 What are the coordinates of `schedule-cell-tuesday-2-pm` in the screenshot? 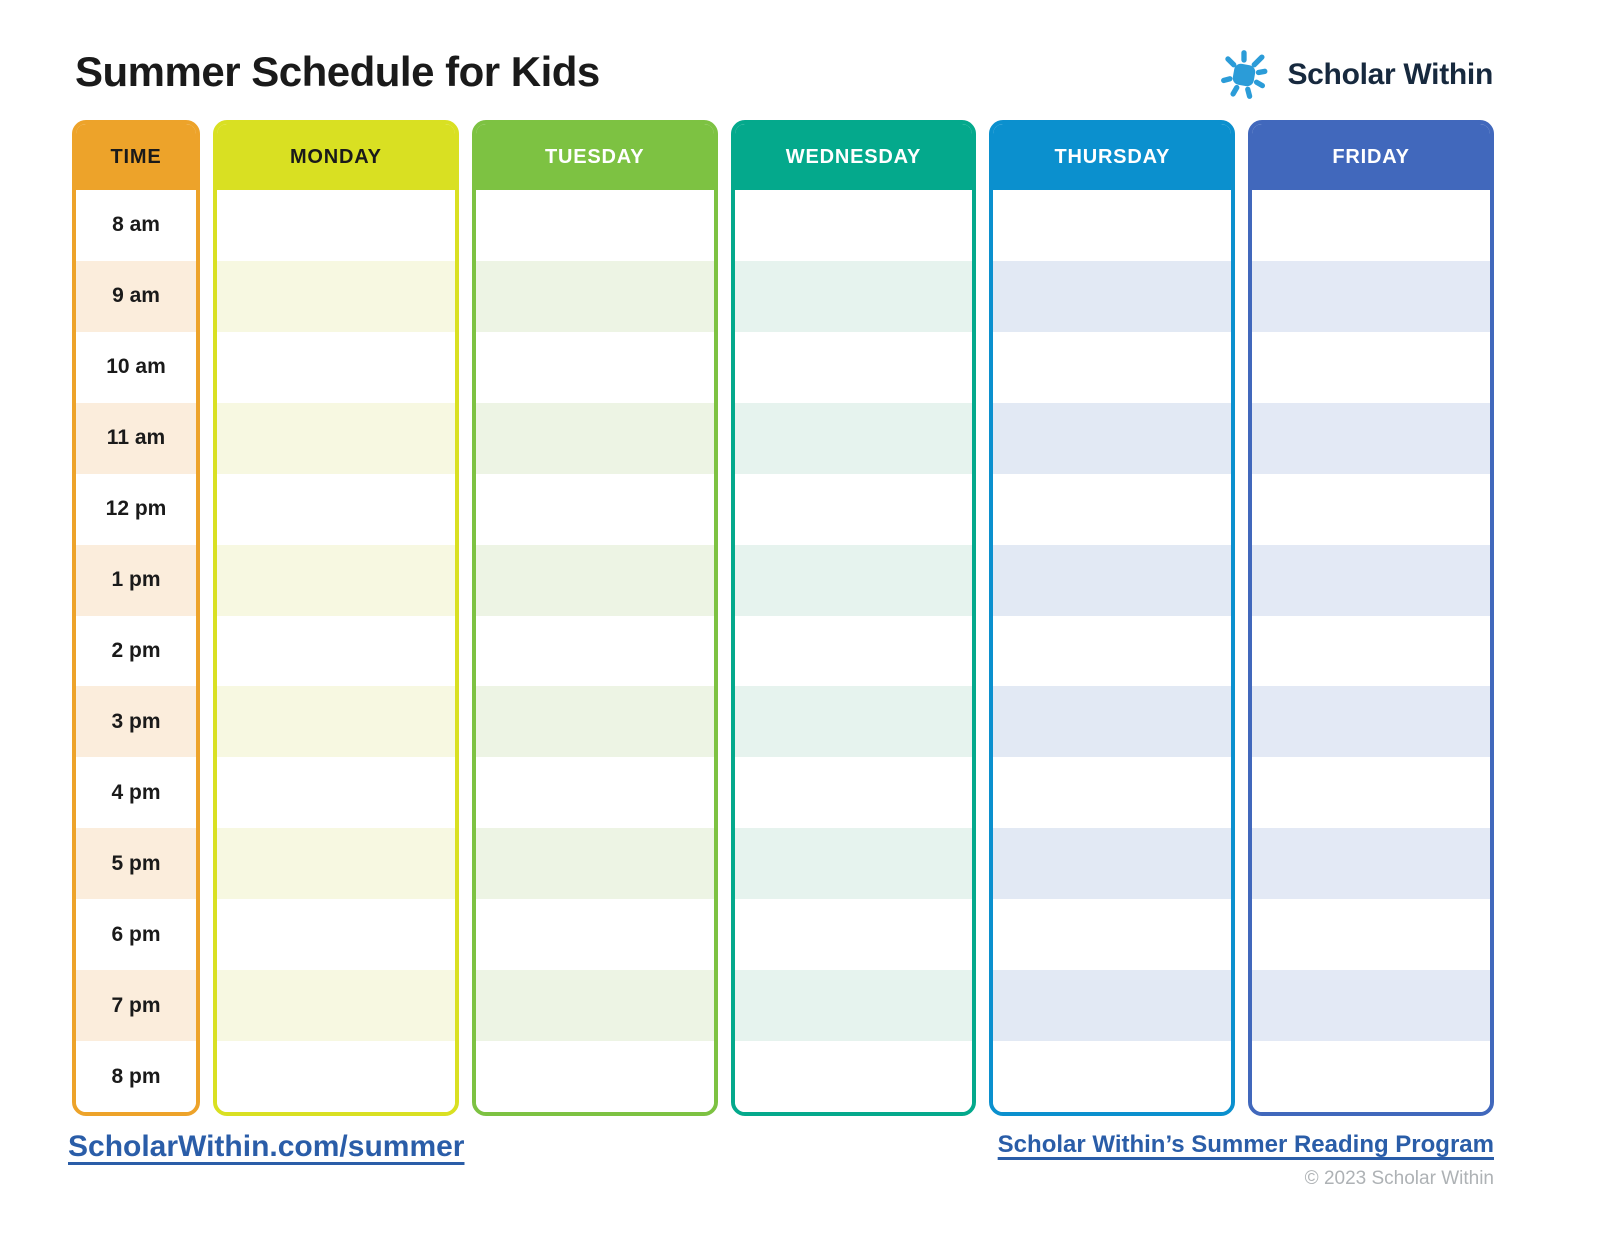 It's located at (594, 651).